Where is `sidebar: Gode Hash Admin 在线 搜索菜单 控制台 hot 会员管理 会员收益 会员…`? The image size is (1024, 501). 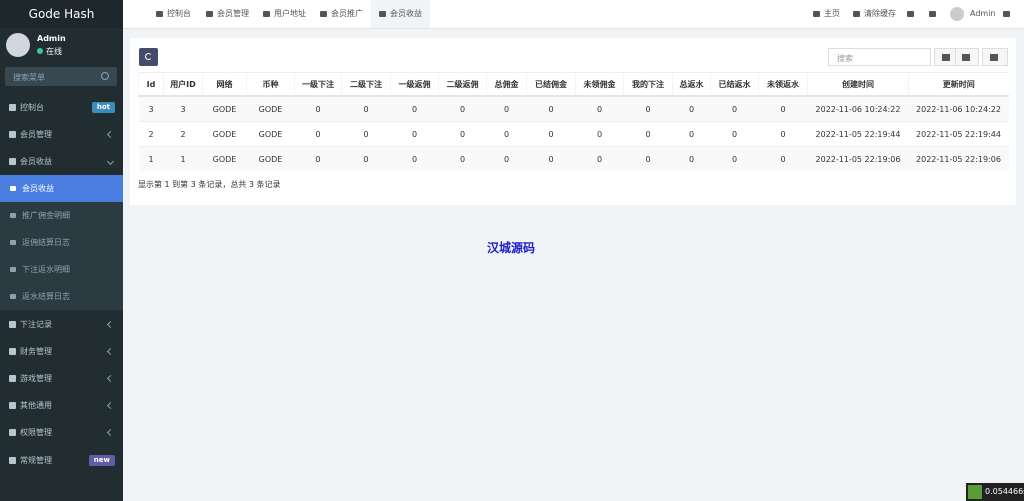
sidebar: Gode Hash Admin 在线 搜索菜单 控制台 hot 会员管理 会员收益 会员… is located at coordinates (61, 250).